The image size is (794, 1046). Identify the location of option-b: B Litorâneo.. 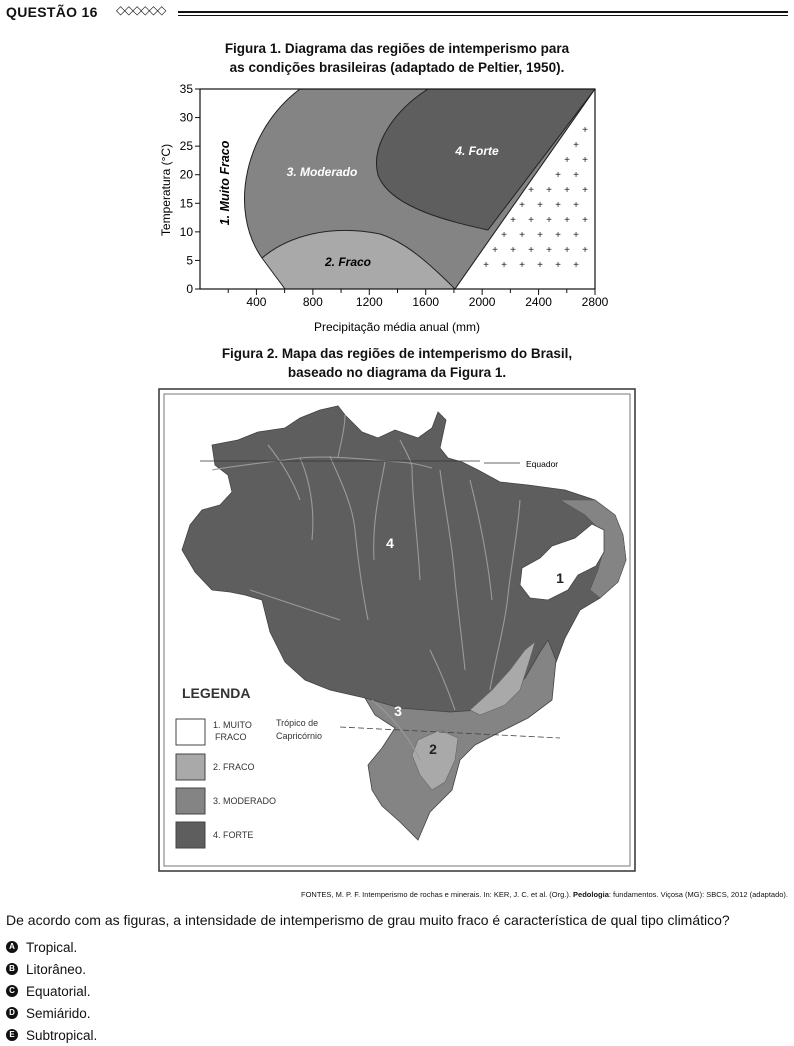
(51, 969).